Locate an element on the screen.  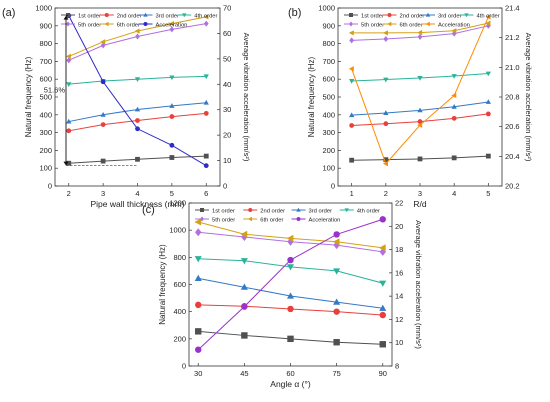
legend-label: Acceleration is located at coordinates (325, 220).